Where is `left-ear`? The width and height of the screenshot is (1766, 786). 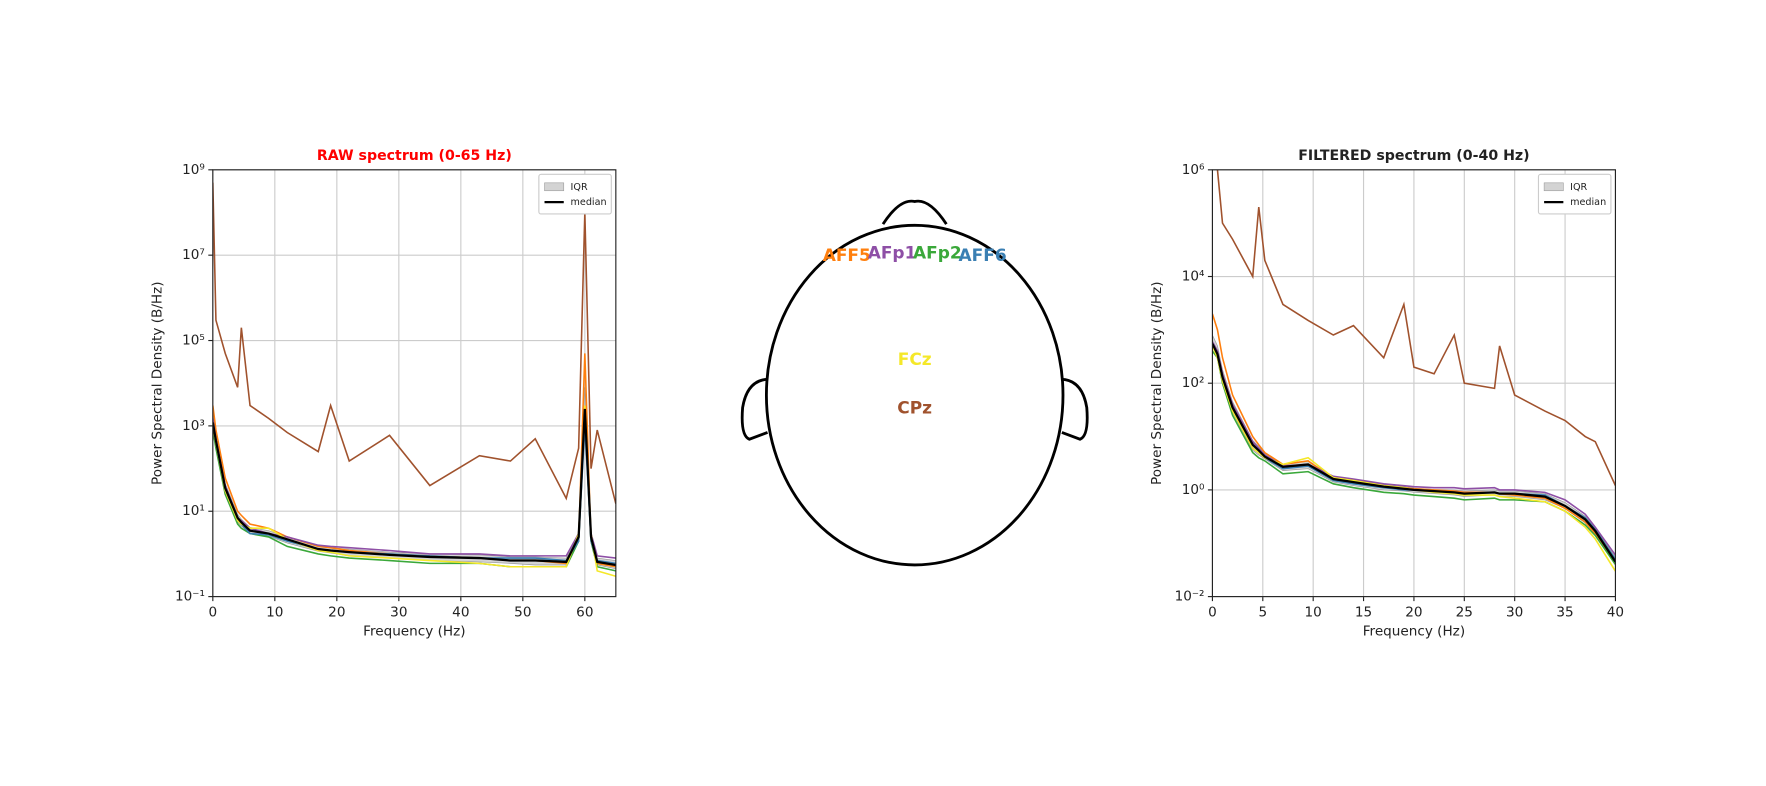 left-ear is located at coordinates (754, 409).